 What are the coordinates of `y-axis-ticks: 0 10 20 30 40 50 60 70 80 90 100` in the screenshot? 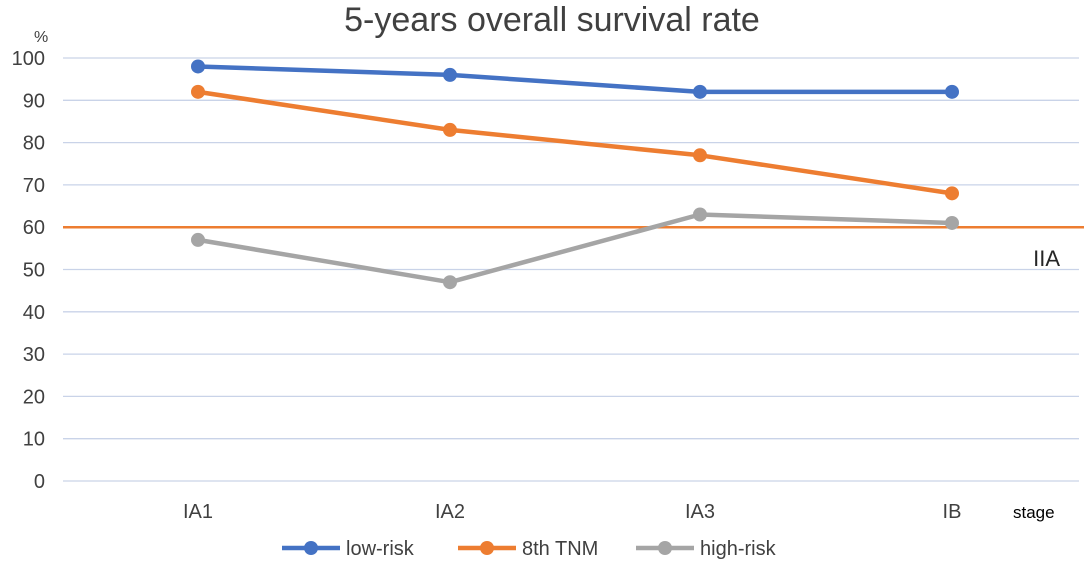 It's located at (28, 270).